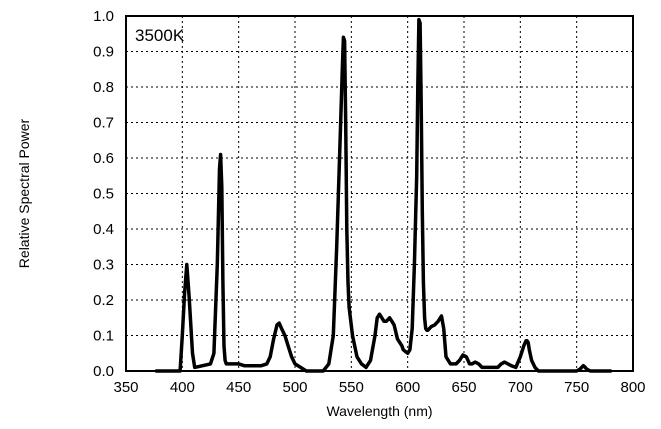  What do you see at coordinates (238, 387) in the screenshot?
I see `x-tick-label: 450` at bounding box center [238, 387].